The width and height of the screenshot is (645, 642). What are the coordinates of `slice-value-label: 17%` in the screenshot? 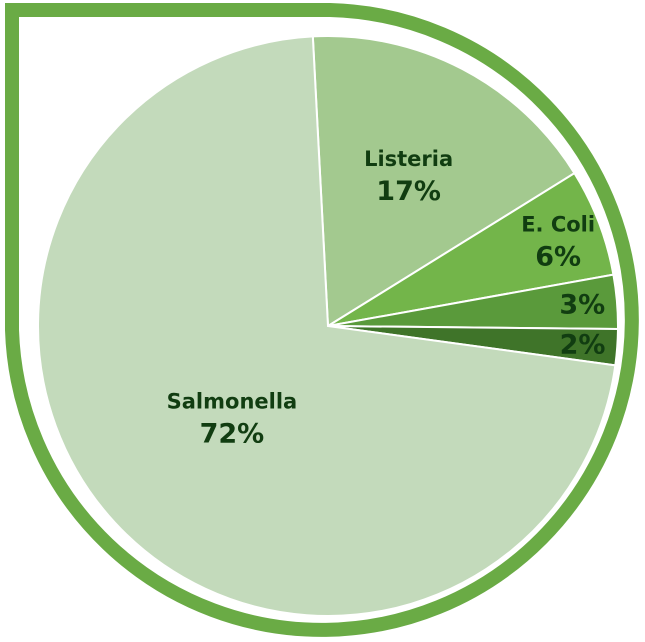 It's located at (408, 191).